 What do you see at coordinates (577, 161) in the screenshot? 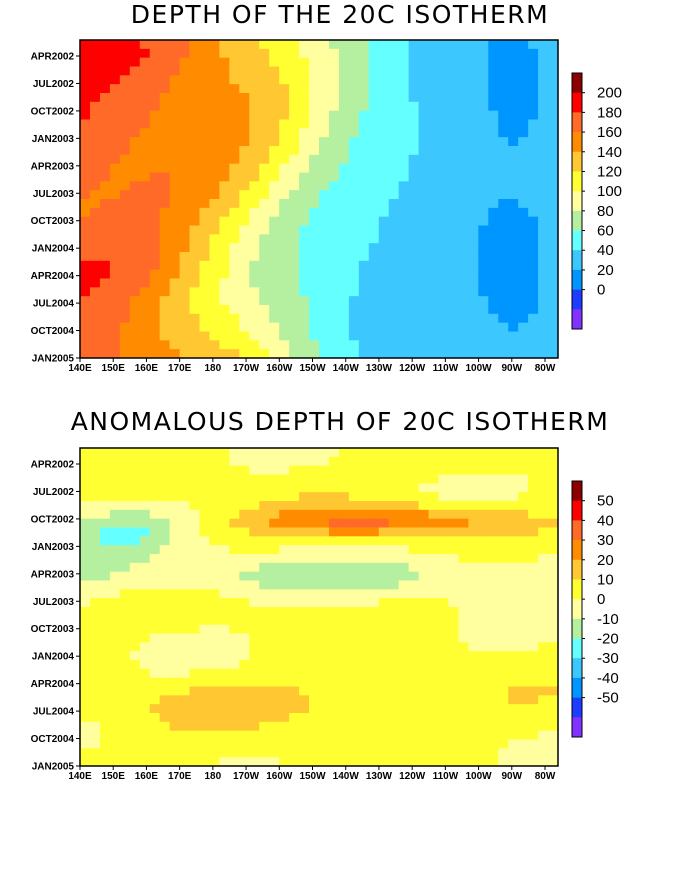
I see `colorbar-swatch` at bounding box center [577, 161].